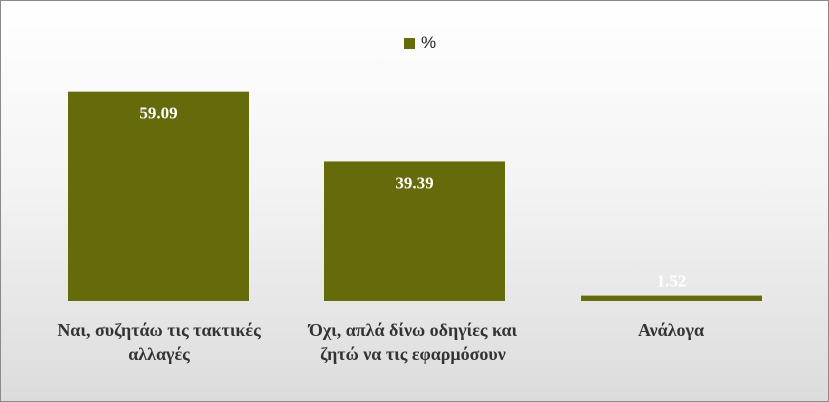 The image size is (829, 402). I want to click on legend-label: %, so click(429, 42).